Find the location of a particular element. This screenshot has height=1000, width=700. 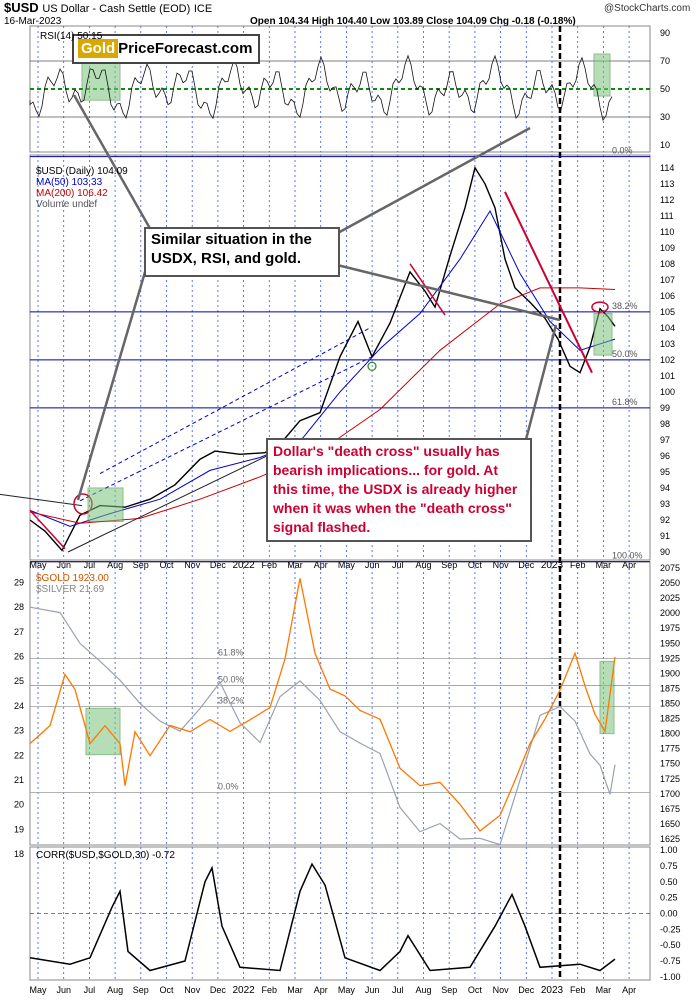

gold-highlight-box-2023 is located at coordinates (607, 697).